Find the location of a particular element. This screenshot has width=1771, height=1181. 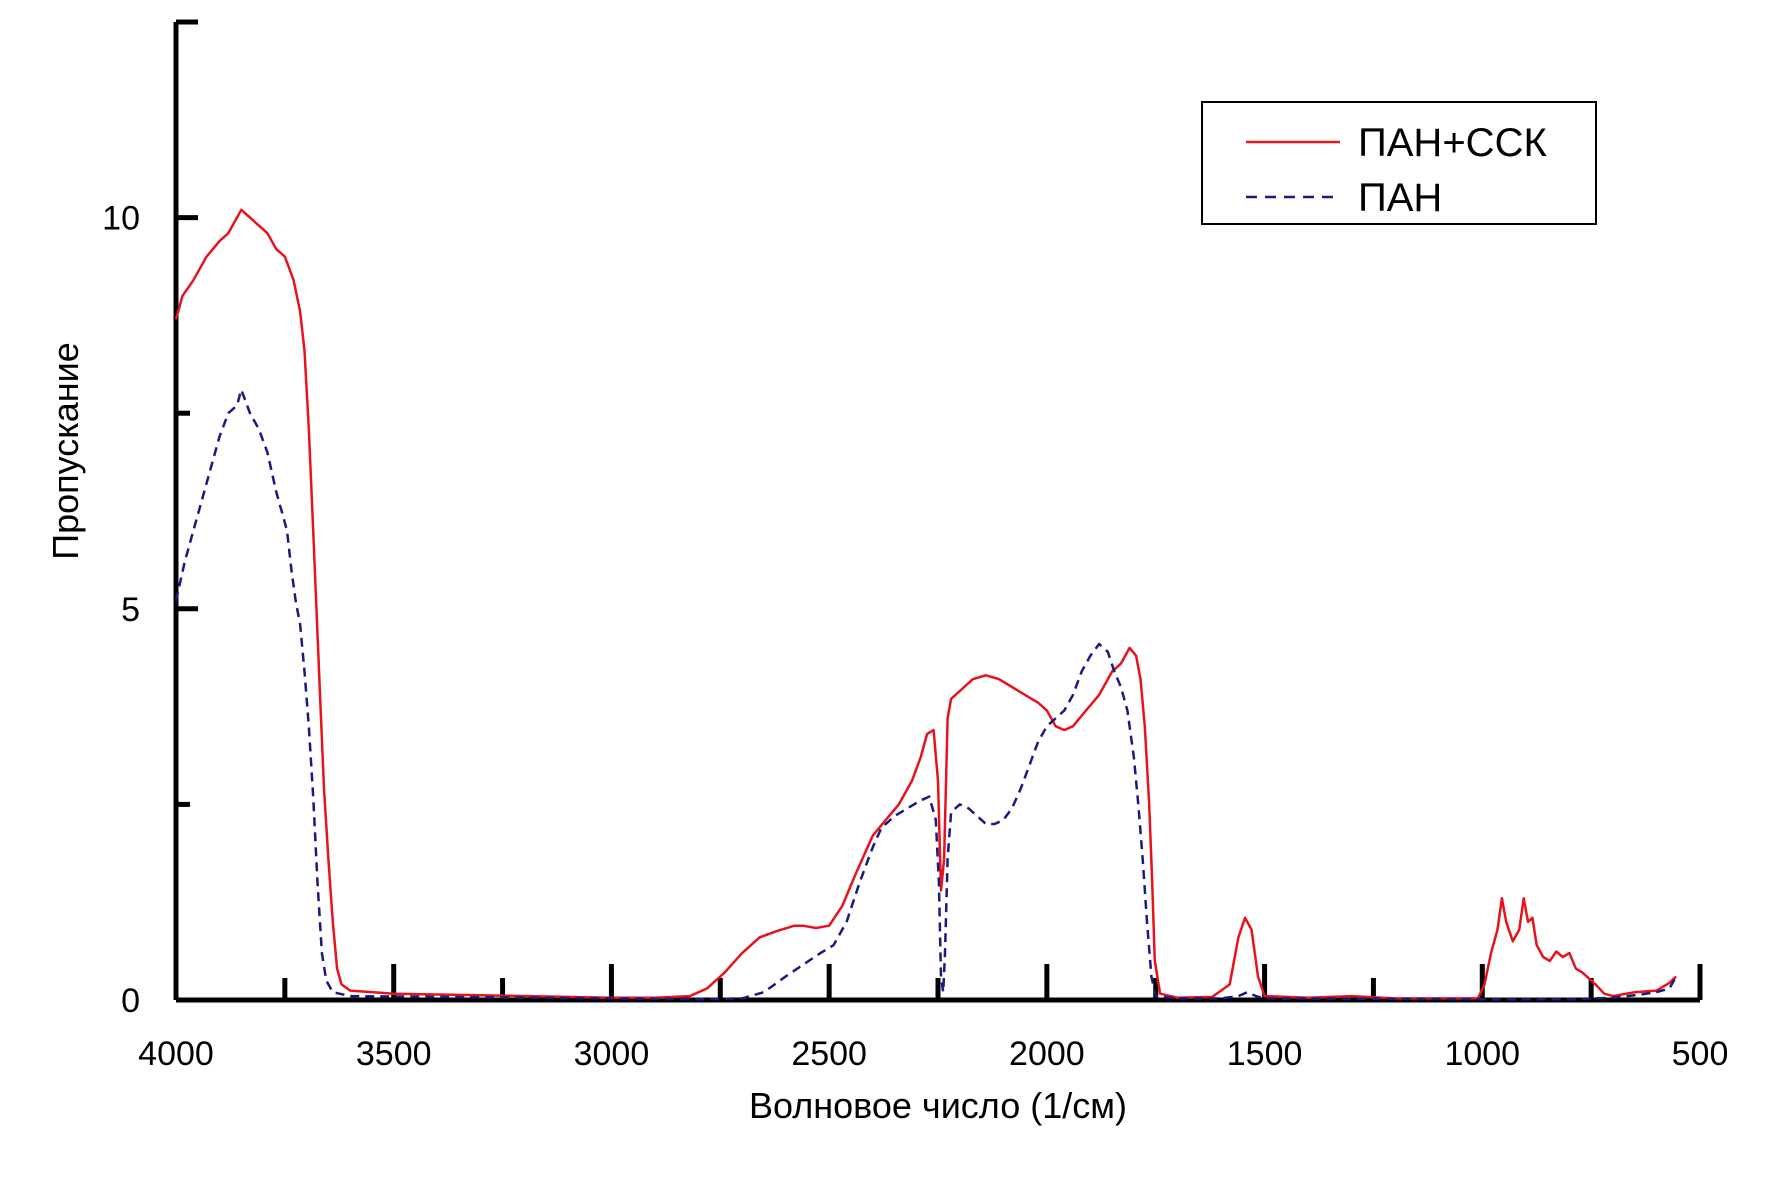

legend-label-1: ПАН+ССК is located at coordinates (1452, 143).